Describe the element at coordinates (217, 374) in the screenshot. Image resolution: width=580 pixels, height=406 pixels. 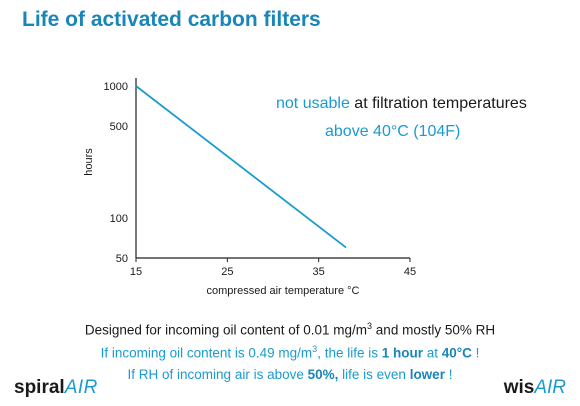
I see `footer-text: If RH of incoming air is above` at that location.